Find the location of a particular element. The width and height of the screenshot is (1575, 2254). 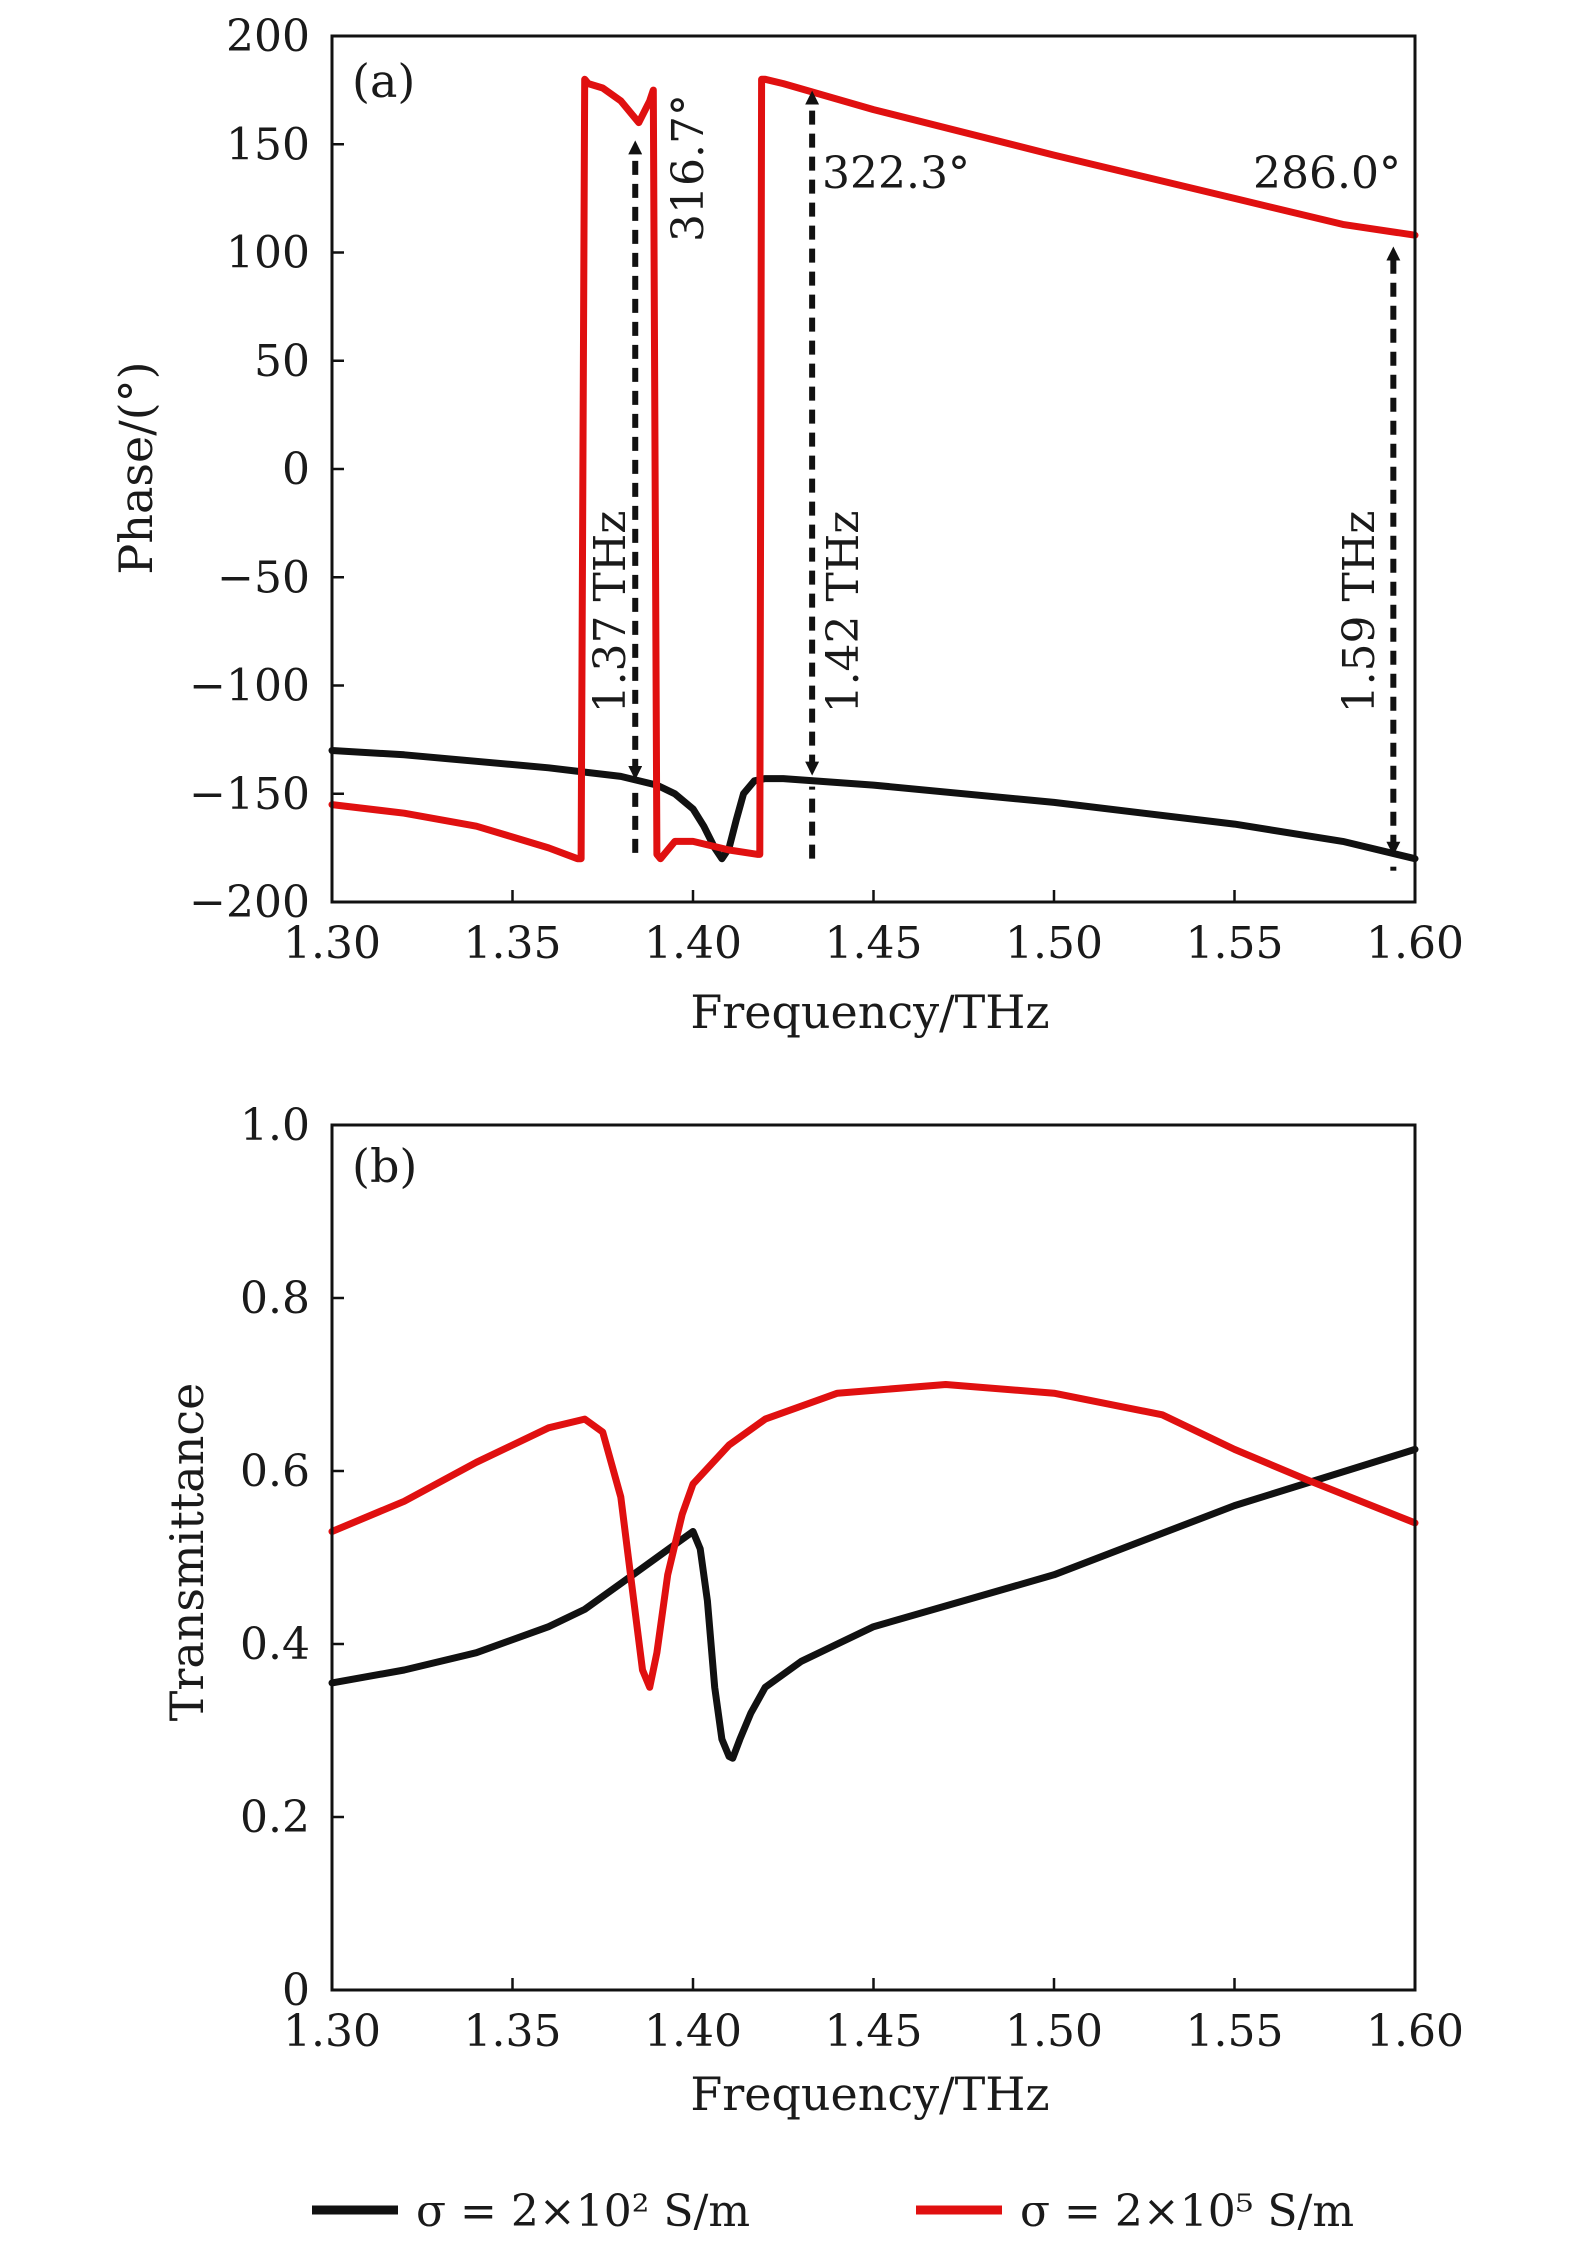

phase-x-tick-label: 1.50 is located at coordinates (1054, 943).